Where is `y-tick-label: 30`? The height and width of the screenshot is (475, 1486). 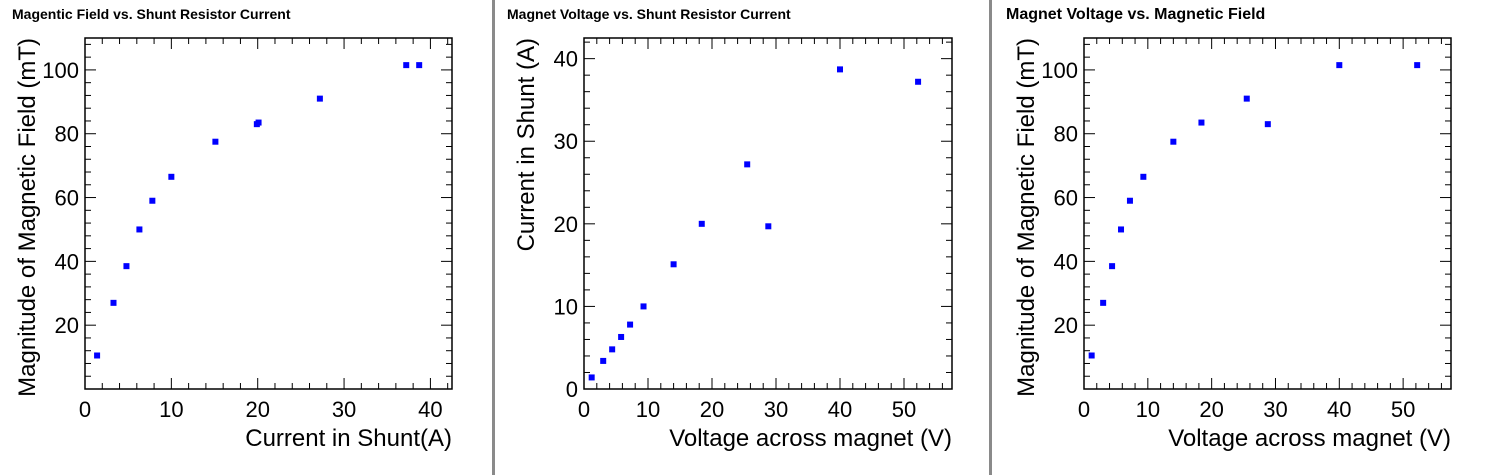
y-tick-label: 30 is located at coordinates (566, 141).